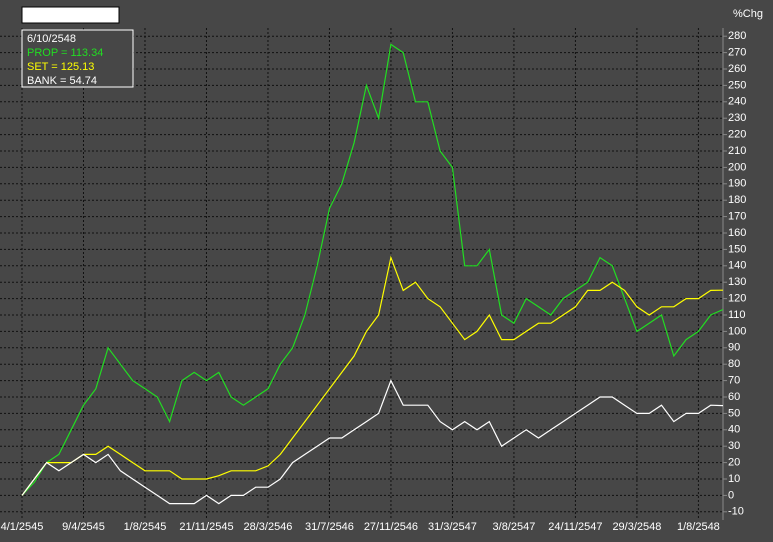 The image size is (773, 542). Describe the element at coordinates (737, 53) in the screenshot. I see `y-tick-label: 270` at that location.